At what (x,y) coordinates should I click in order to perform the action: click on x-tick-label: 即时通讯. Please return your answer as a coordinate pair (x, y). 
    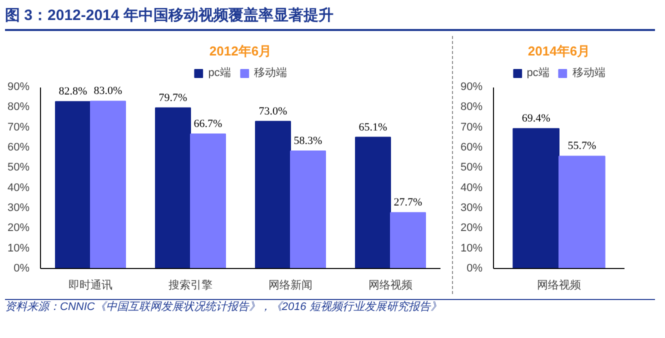
    Looking at the image, I should click on (90, 285).